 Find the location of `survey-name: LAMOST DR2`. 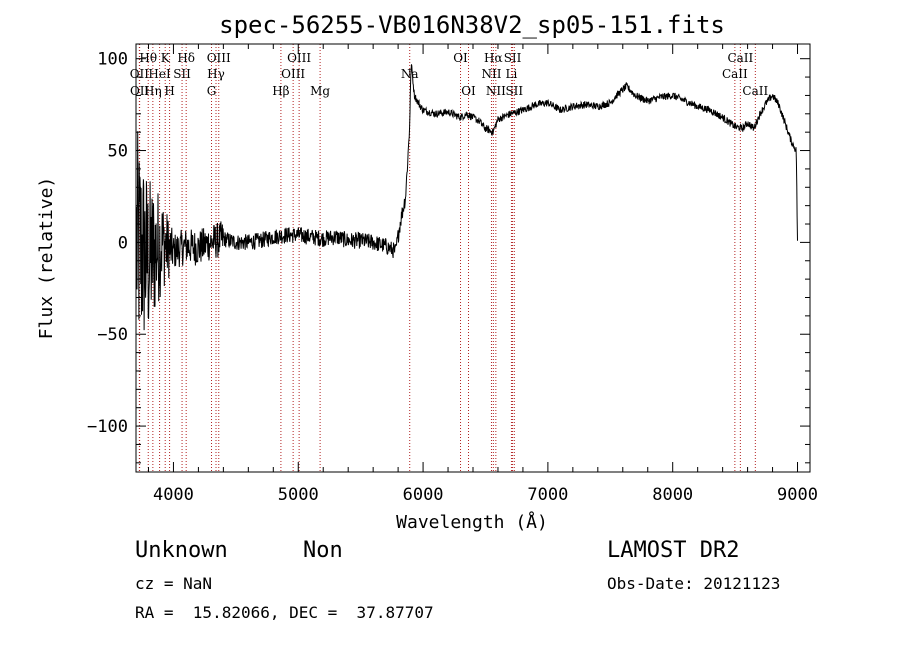

survey-name: LAMOST DR2 is located at coordinates (673, 550).